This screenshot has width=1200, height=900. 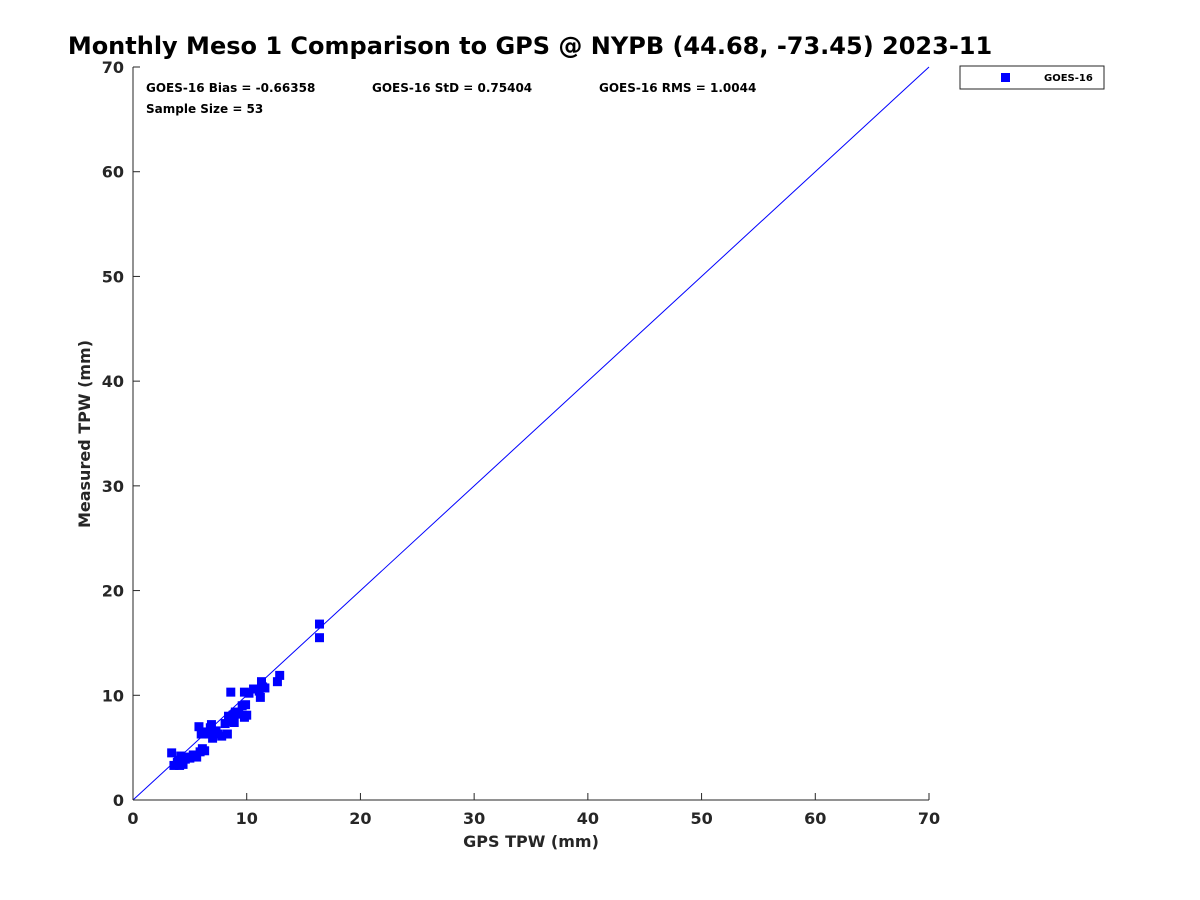 What do you see at coordinates (113, 591) in the screenshot?
I see `y-tick-label: 20` at bounding box center [113, 591].